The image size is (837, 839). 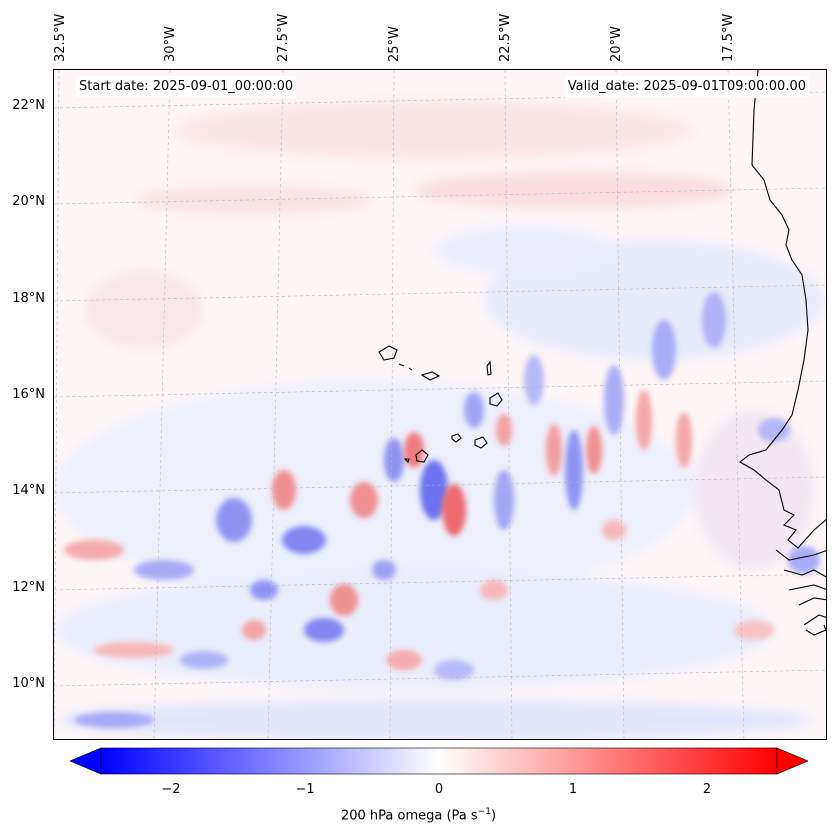 What do you see at coordinates (707, 789) in the screenshot?
I see `colorbar-tick-2: 2` at bounding box center [707, 789].